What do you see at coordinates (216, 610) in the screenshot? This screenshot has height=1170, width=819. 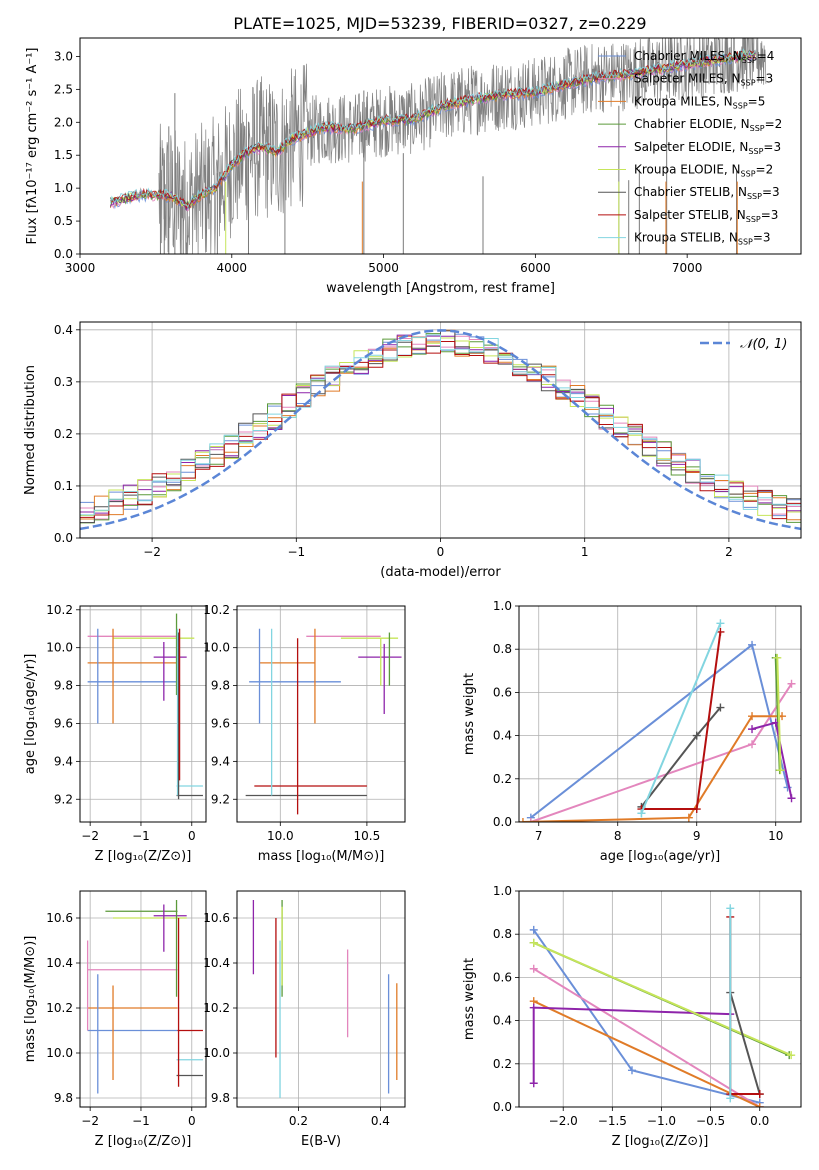 I see `y-tick-label: 10.2` at bounding box center [216, 610].